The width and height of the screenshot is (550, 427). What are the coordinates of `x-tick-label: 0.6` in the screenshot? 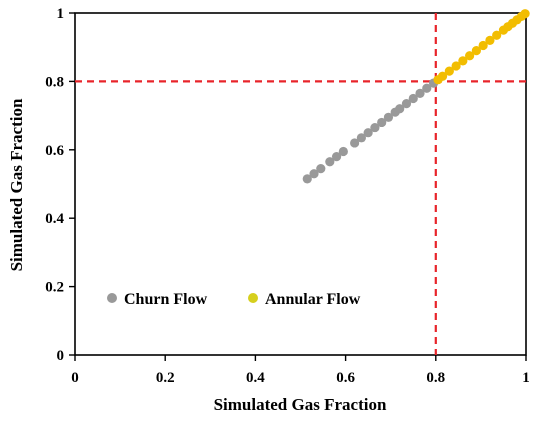 It's located at (345, 378).